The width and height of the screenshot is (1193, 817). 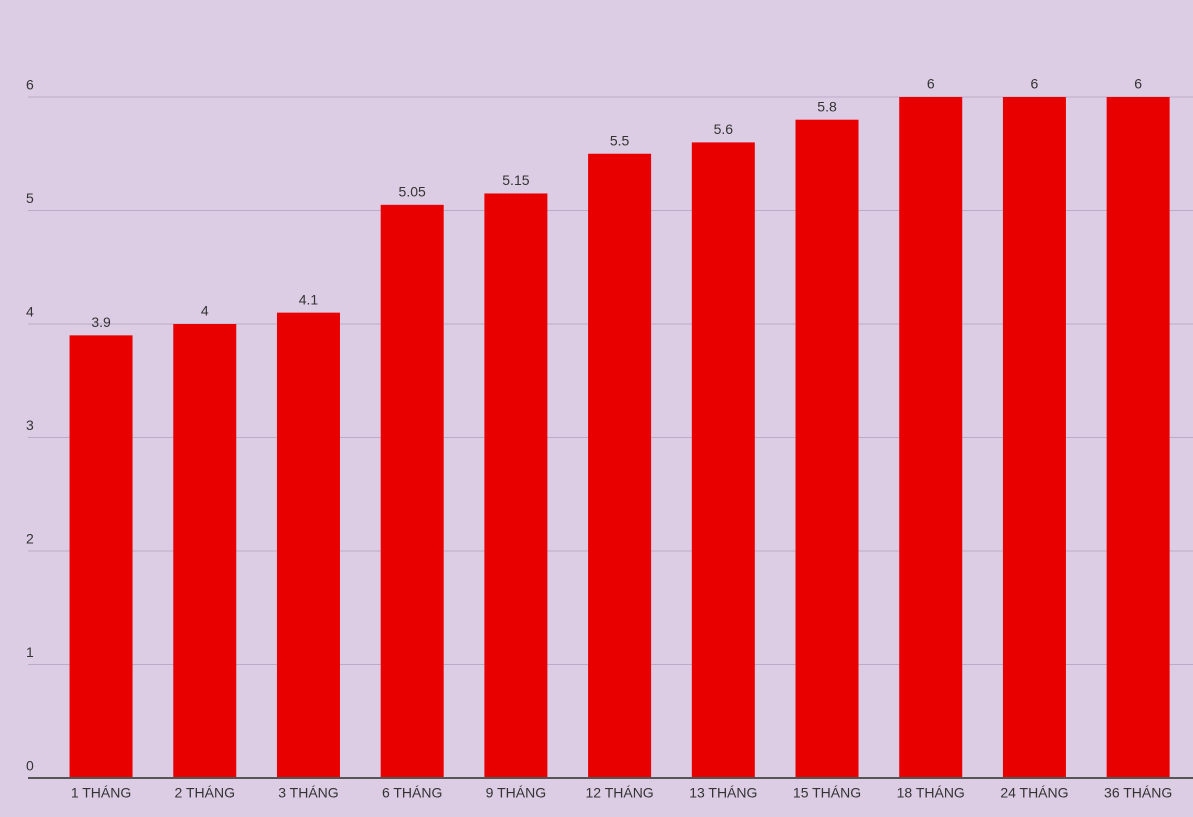 What do you see at coordinates (827, 793) in the screenshot?
I see `x-tick-label: 15 THÁNG` at bounding box center [827, 793].